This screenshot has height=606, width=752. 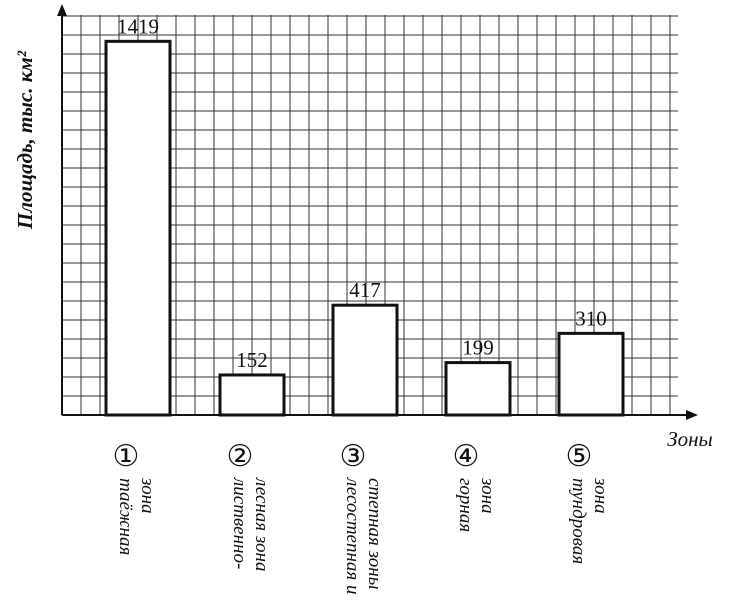 I want to click on x-tick-label: лиственно-, so click(x=239, y=523).